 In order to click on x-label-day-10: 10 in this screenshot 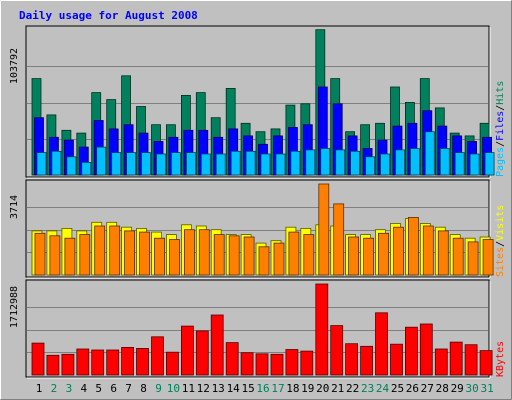, I will do `click(173, 388)`.